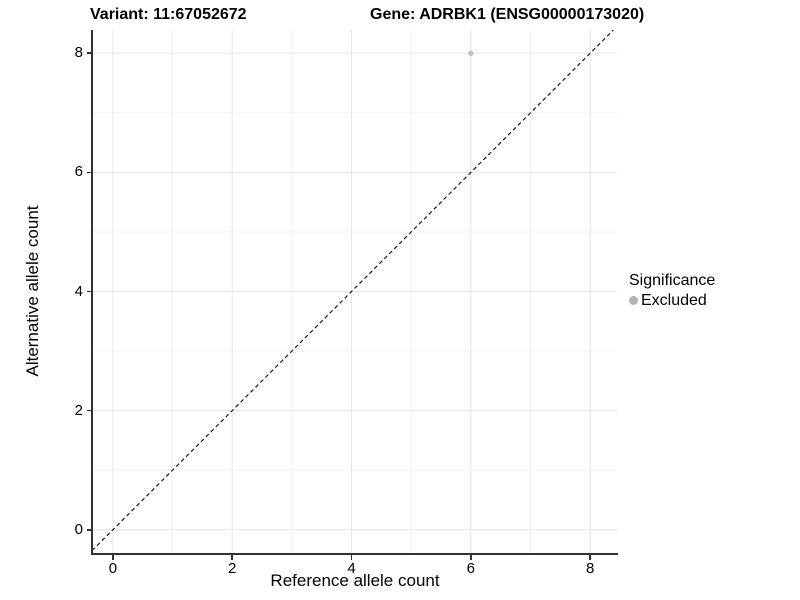  Describe the element at coordinates (633, 300) in the screenshot. I see `excluded-dot-icon` at that location.